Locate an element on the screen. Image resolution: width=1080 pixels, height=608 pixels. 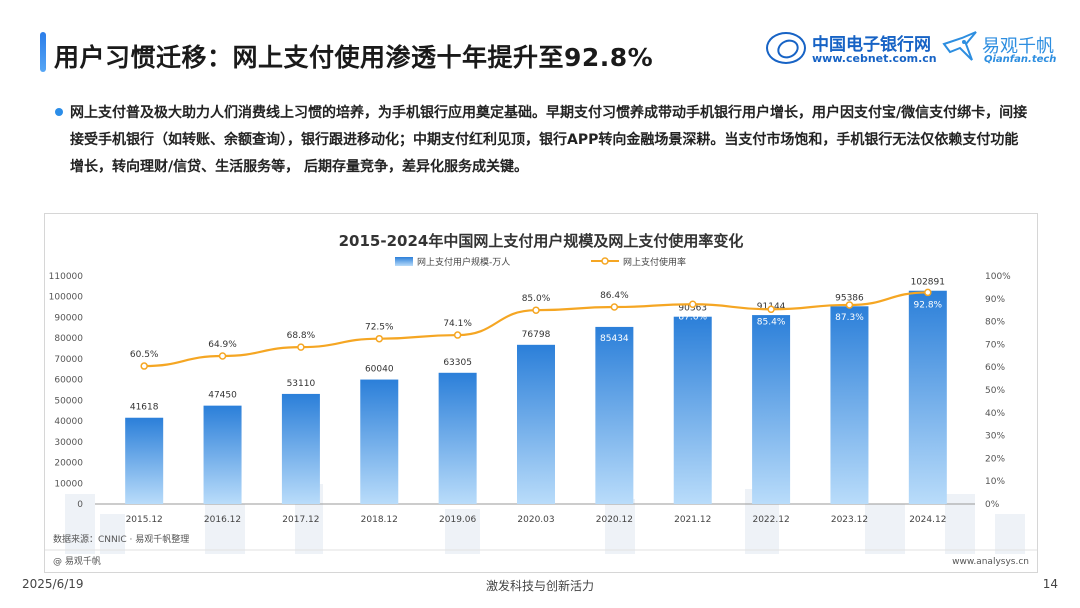
line-value-label: 60.5% is located at coordinates (144, 355).